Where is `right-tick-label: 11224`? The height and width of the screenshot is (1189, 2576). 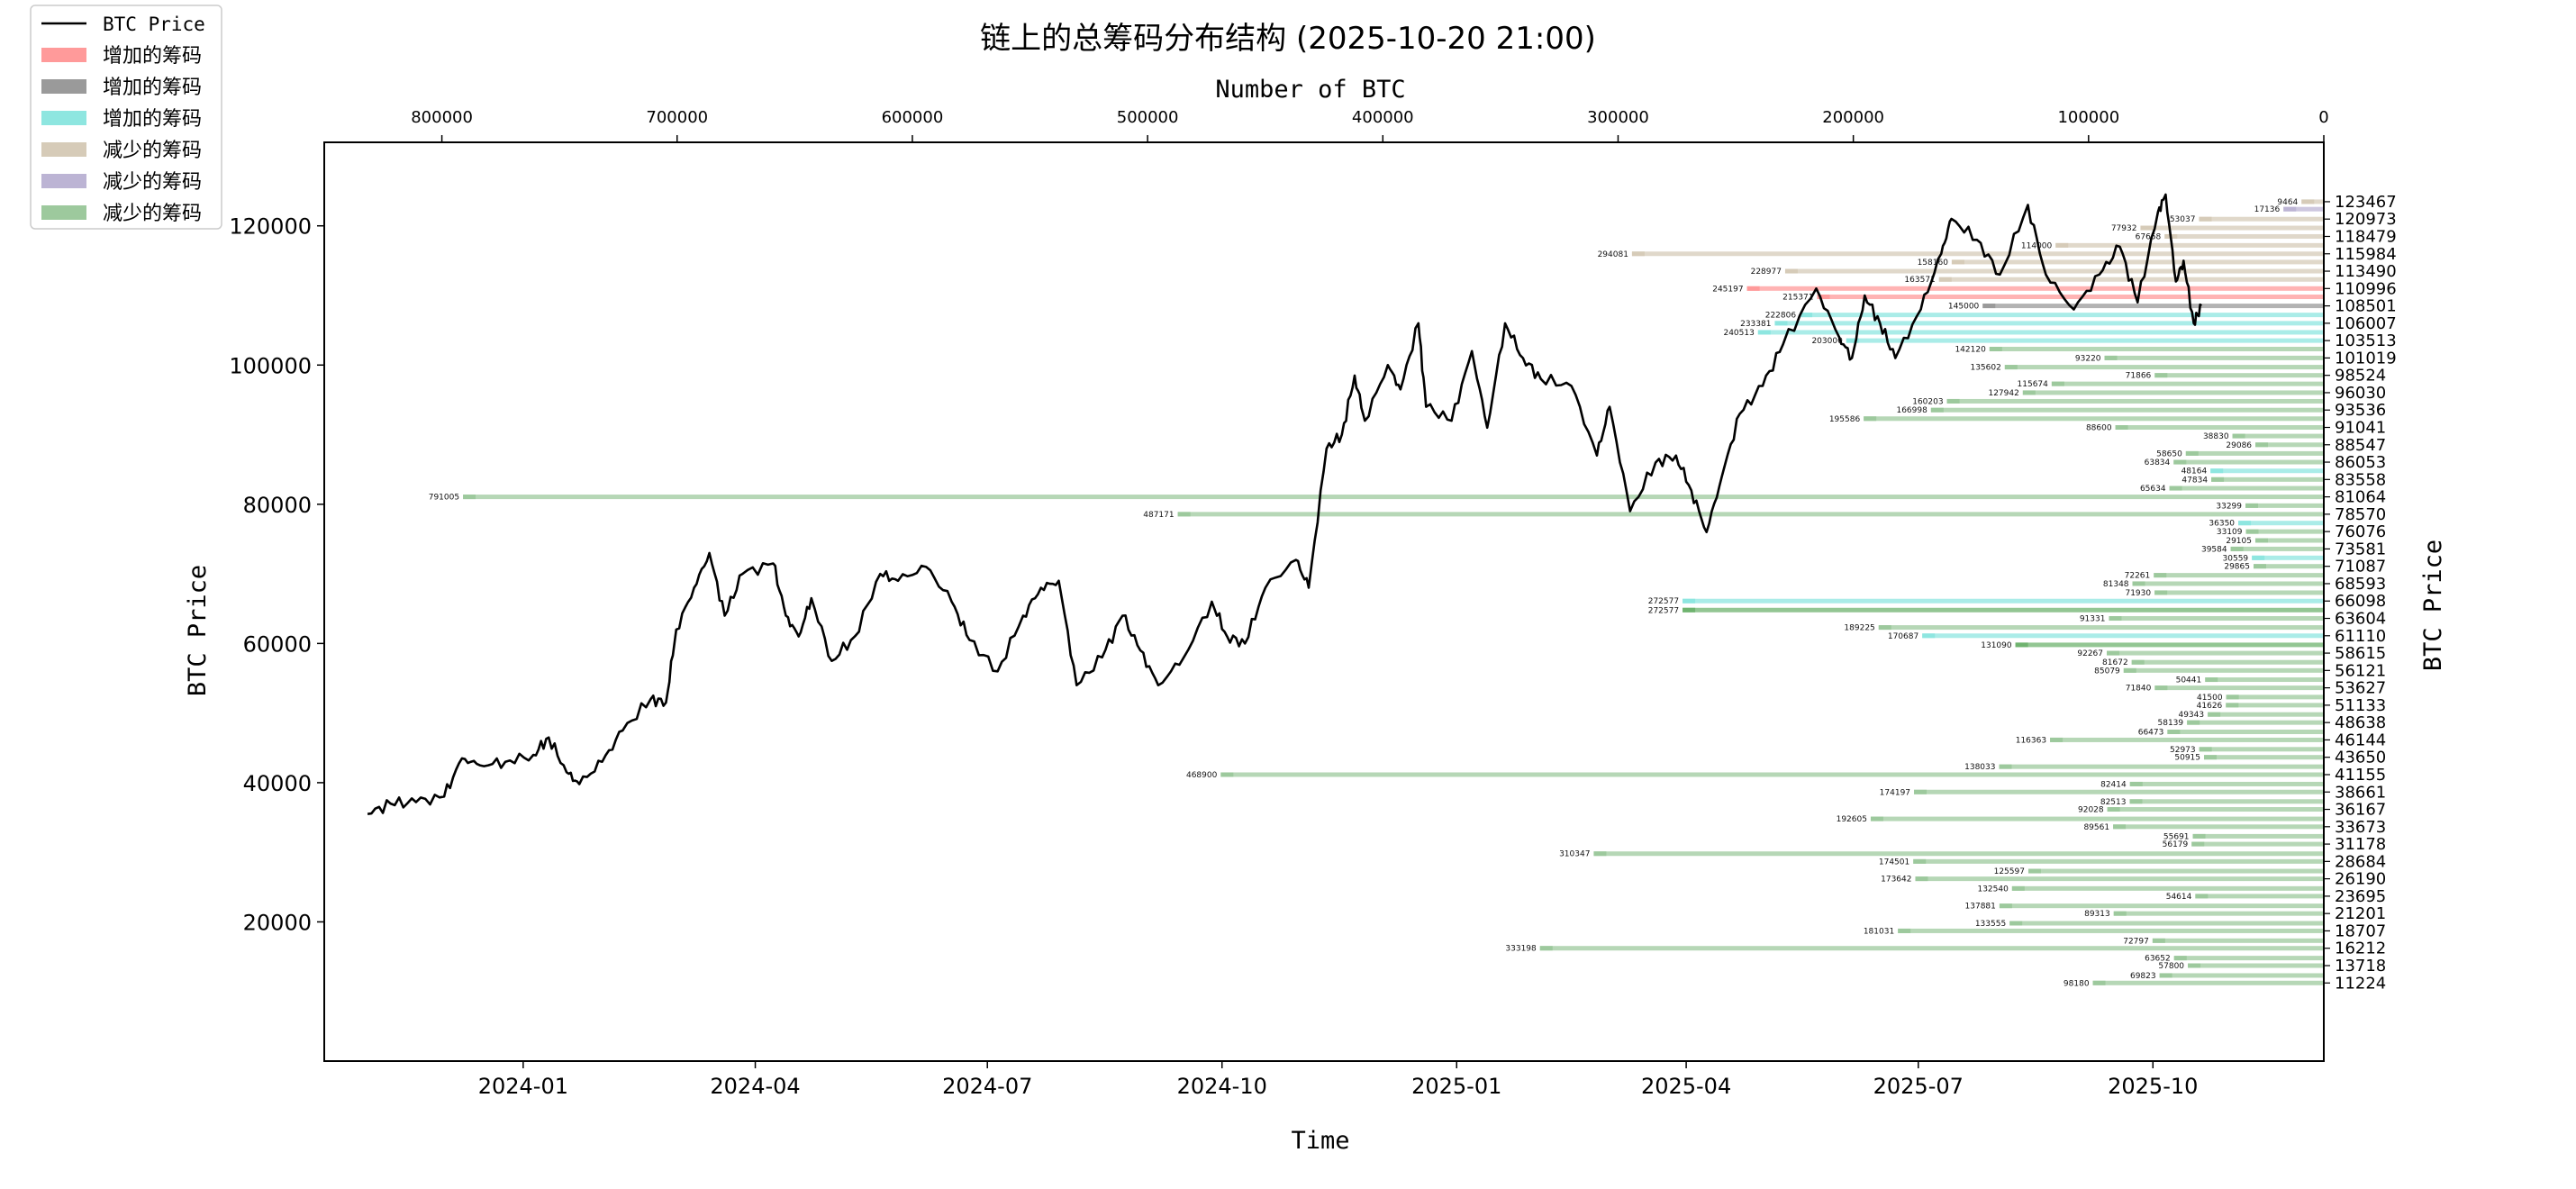
right-tick-label: 11224 is located at coordinates (2360, 983).